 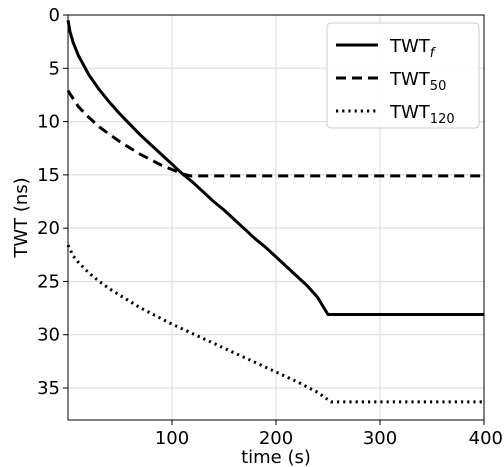 What do you see at coordinates (54, 68) in the screenshot?
I see `y-tick-label: 5` at bounding box center [54, 68].